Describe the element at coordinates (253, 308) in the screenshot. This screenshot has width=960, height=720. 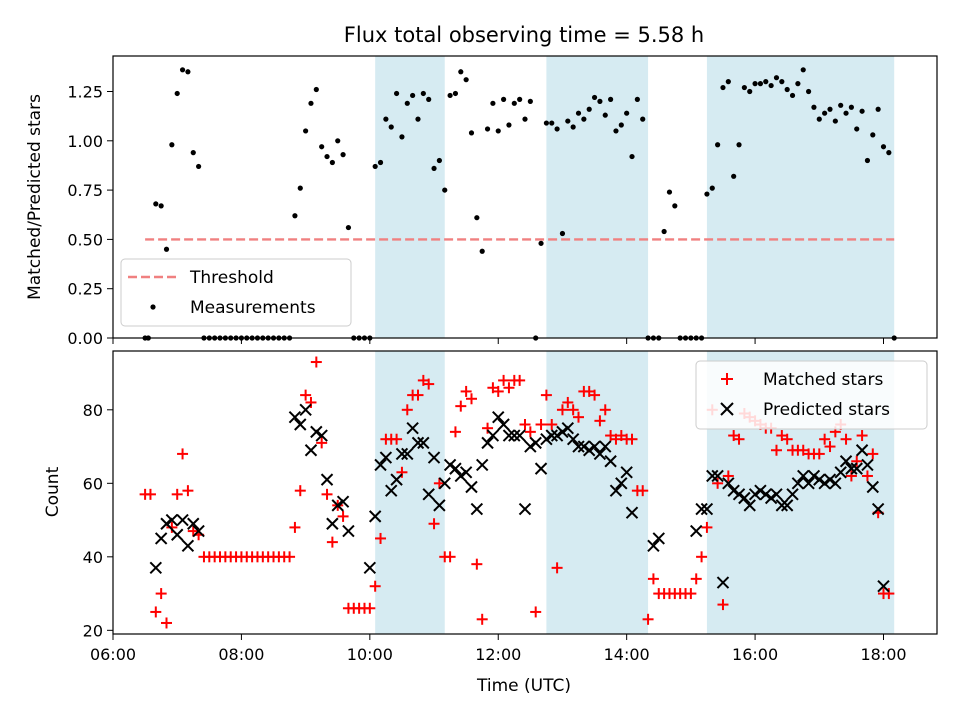
I see `measurements-legend-label: Measurements` at that location.